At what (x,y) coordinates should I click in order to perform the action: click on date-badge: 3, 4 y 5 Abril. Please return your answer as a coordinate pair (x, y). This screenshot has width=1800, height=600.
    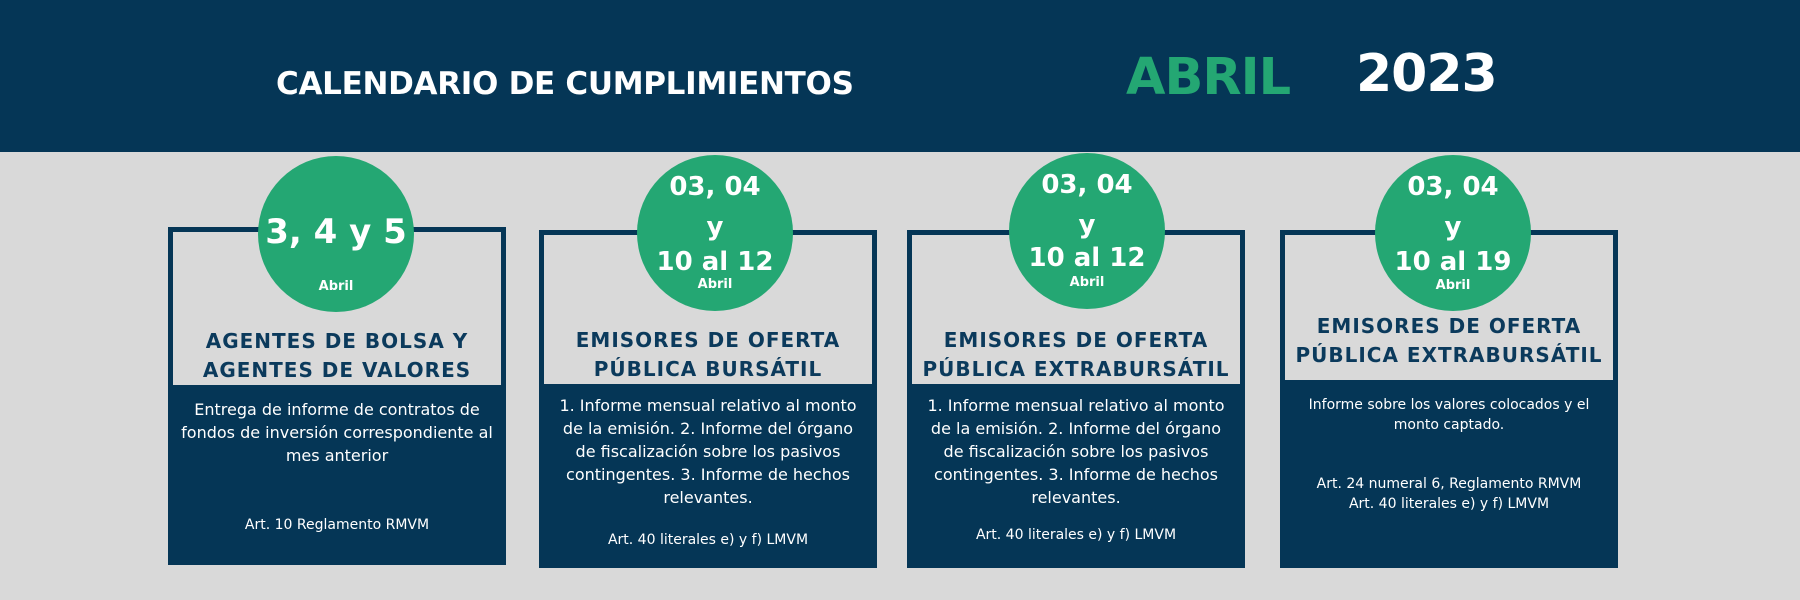
    Looking at the image, I should click on (336, 234).